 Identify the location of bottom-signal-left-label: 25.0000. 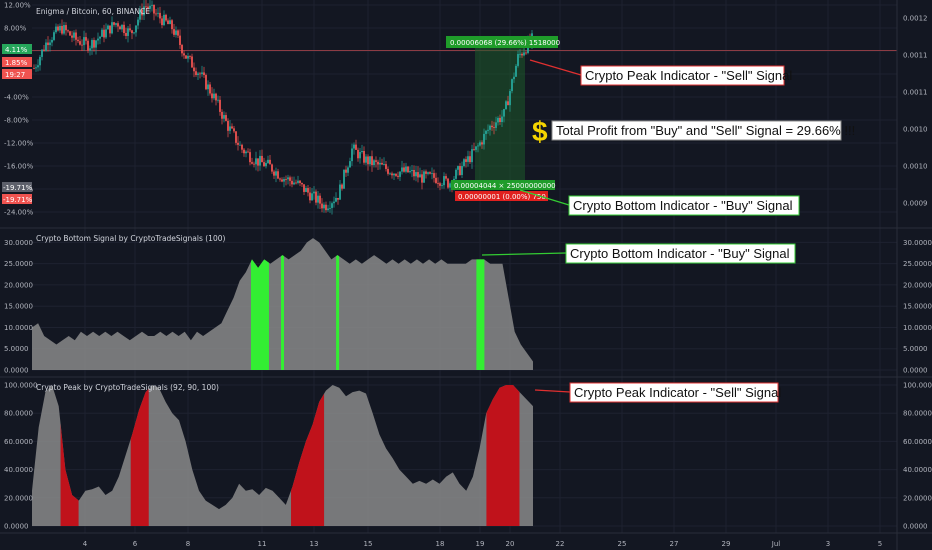
(18, 264).